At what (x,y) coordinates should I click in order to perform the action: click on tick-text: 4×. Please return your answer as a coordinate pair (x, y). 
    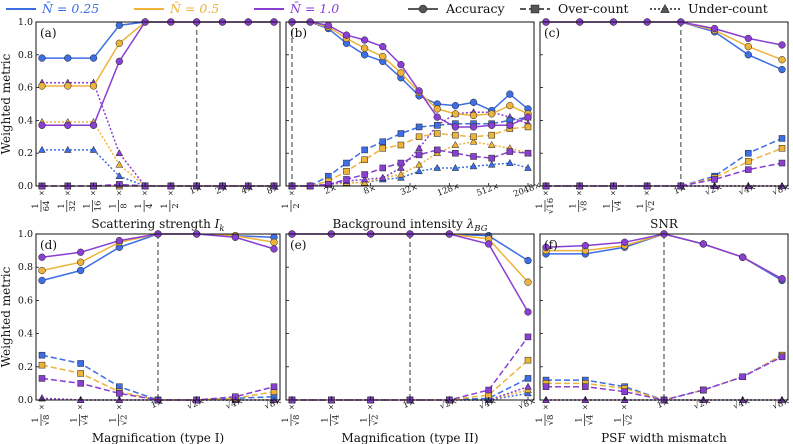
    Looking at the image, I should click on (247, 190).